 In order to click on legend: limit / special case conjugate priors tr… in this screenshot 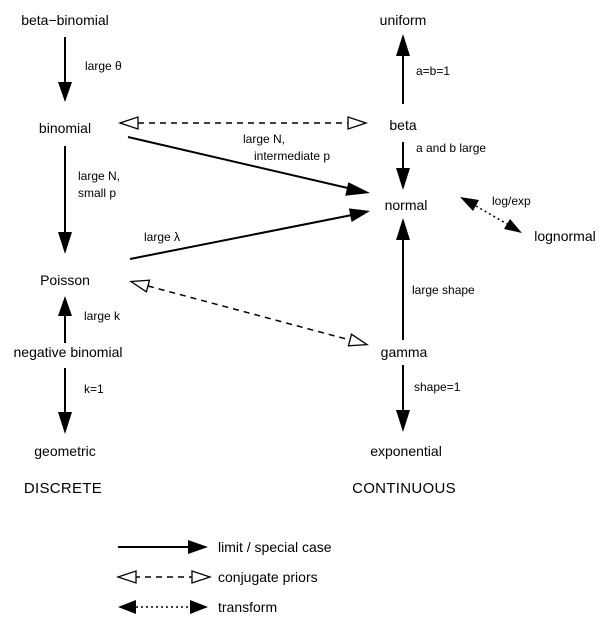, I will do `click(223, 577)`.